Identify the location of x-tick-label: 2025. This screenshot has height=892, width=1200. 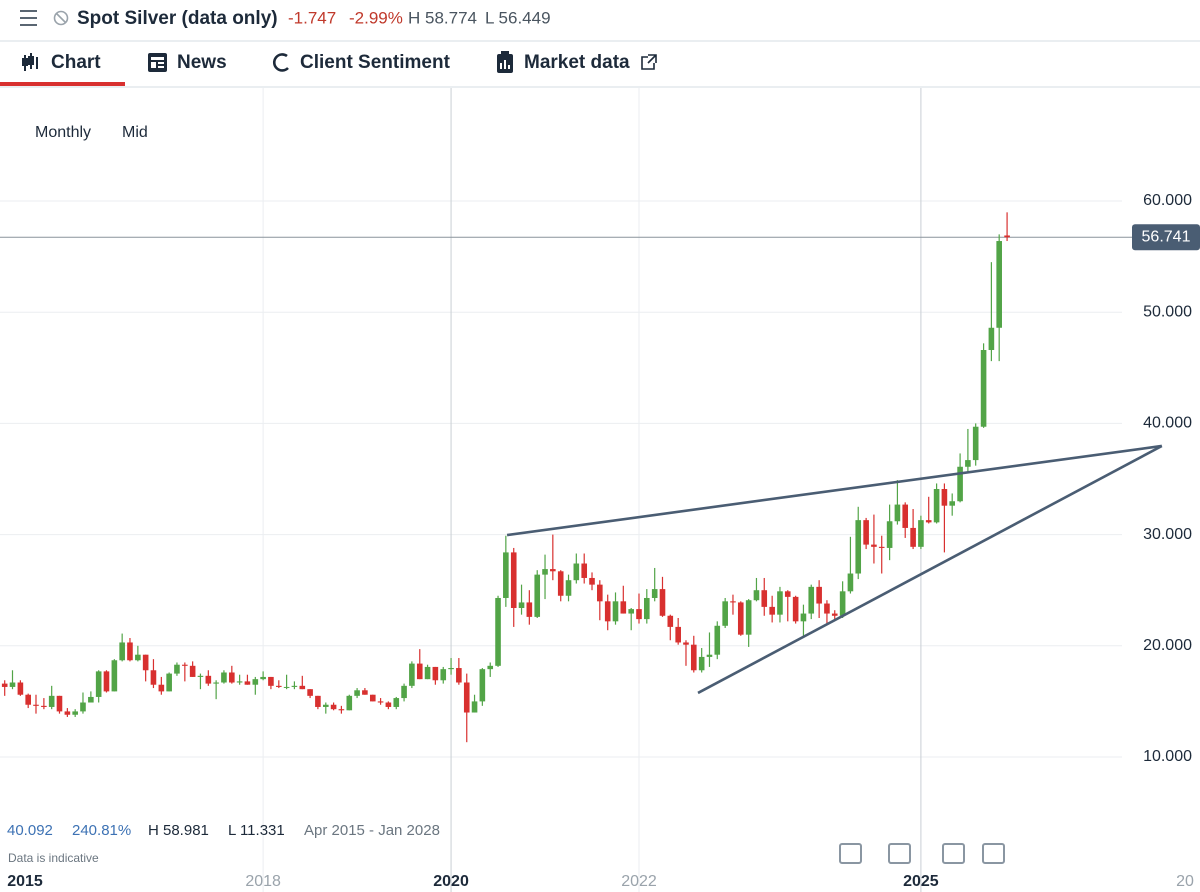
(921, 881).